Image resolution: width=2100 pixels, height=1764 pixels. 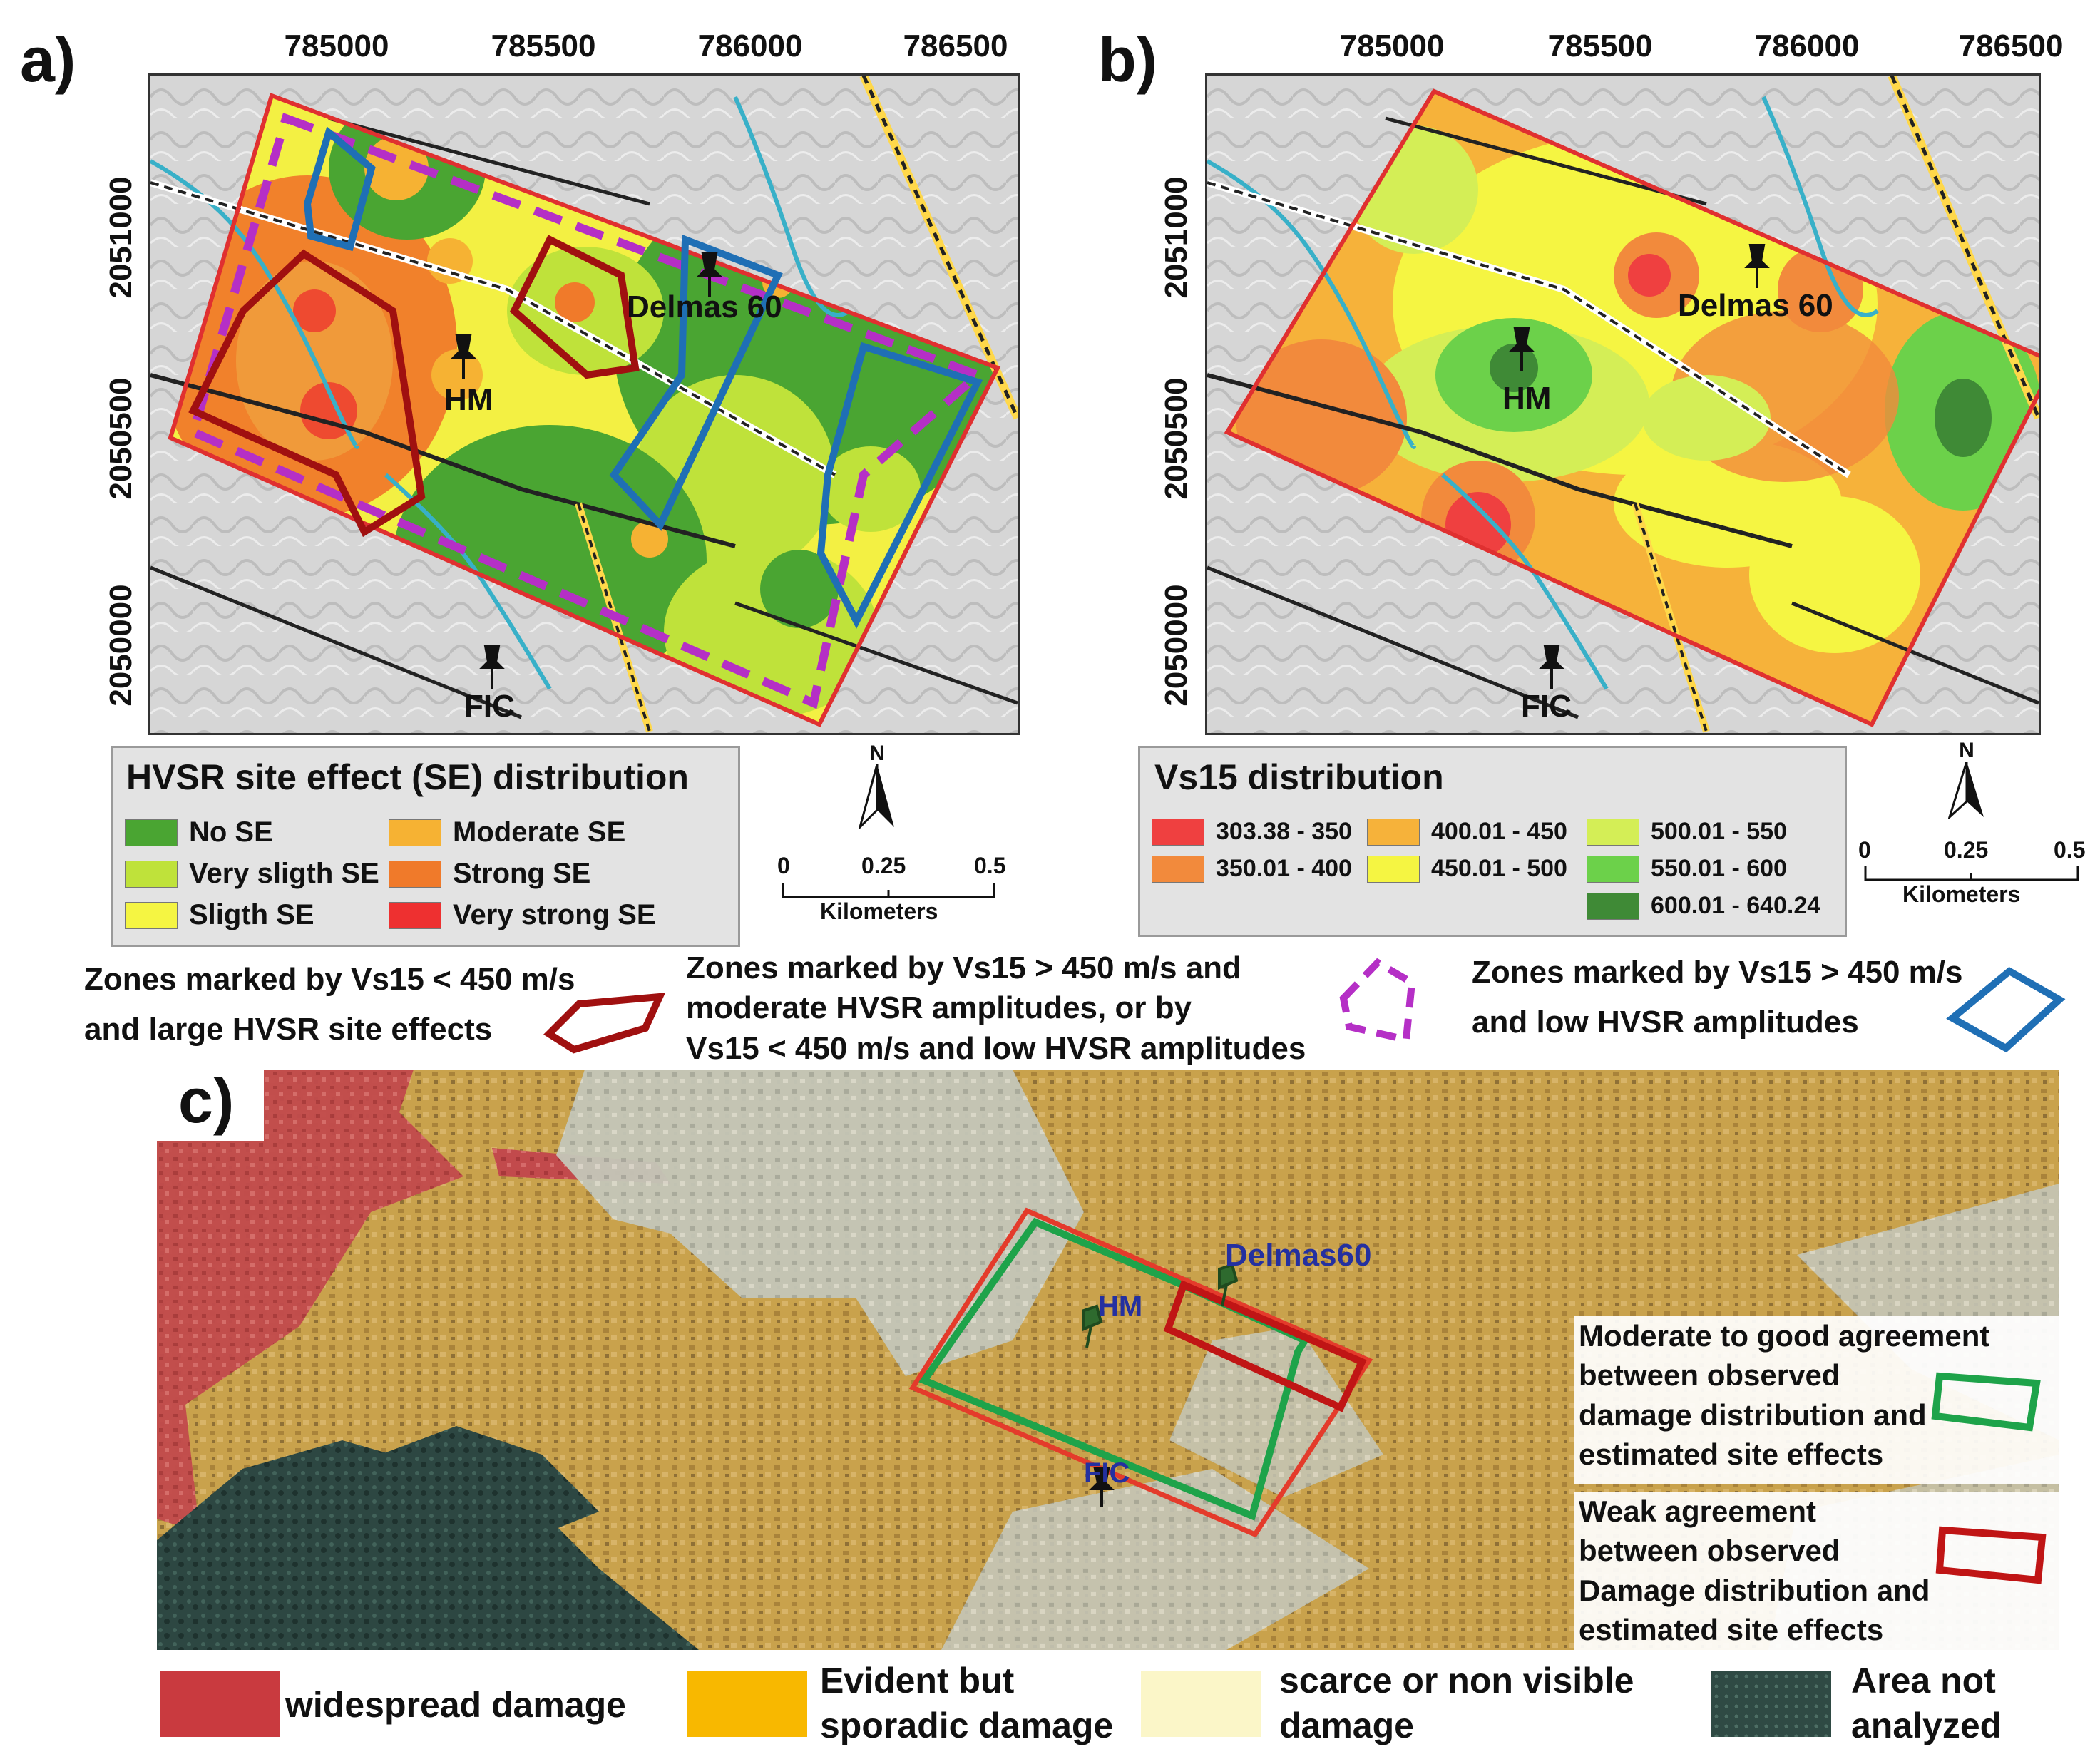 I want to click on panel-c-letter: c), so click(x=206, y=1100).